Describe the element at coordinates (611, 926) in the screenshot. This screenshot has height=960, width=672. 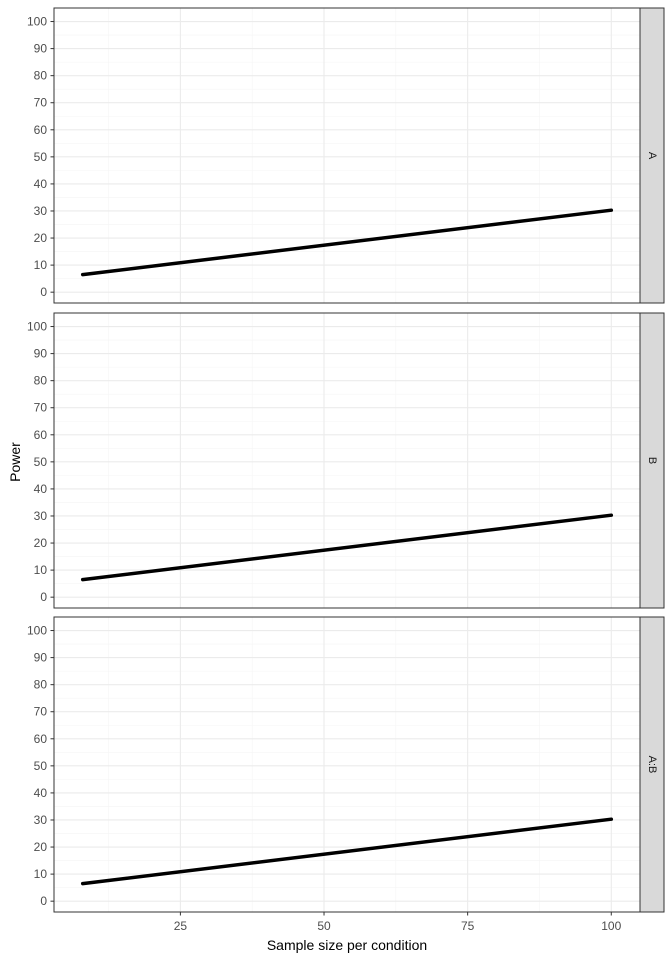
I see `x-tick-label: 100` at that location.